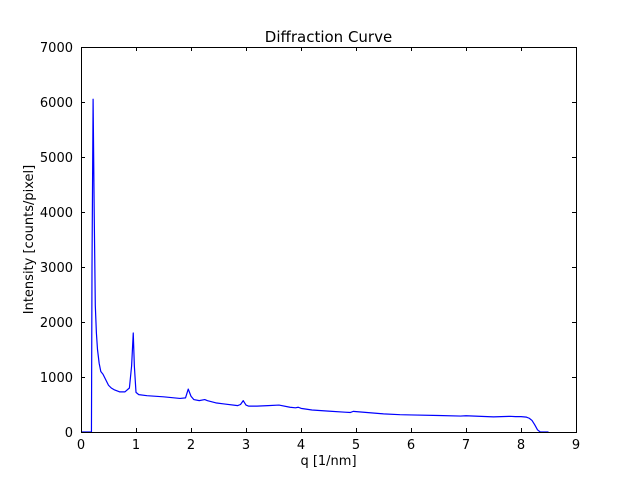  I want to click on x-axis-label: q [1/nm], so click(328, 461).